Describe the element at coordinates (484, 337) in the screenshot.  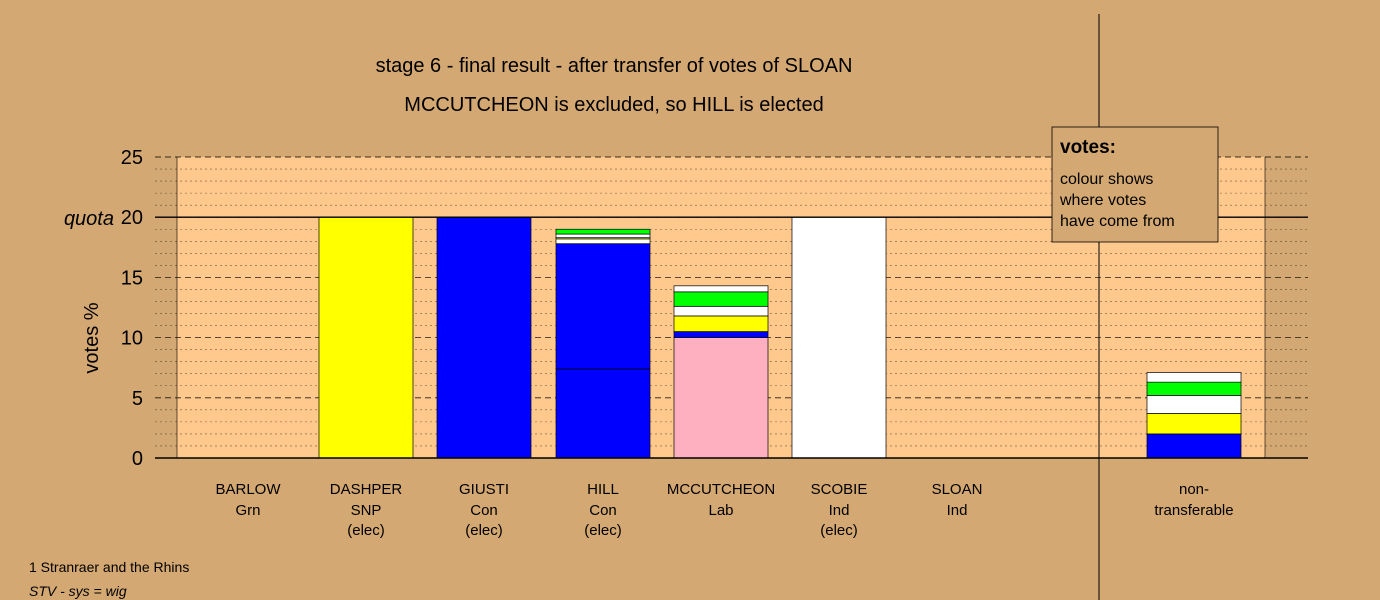
I see `bar-giusti-segment` at that location.